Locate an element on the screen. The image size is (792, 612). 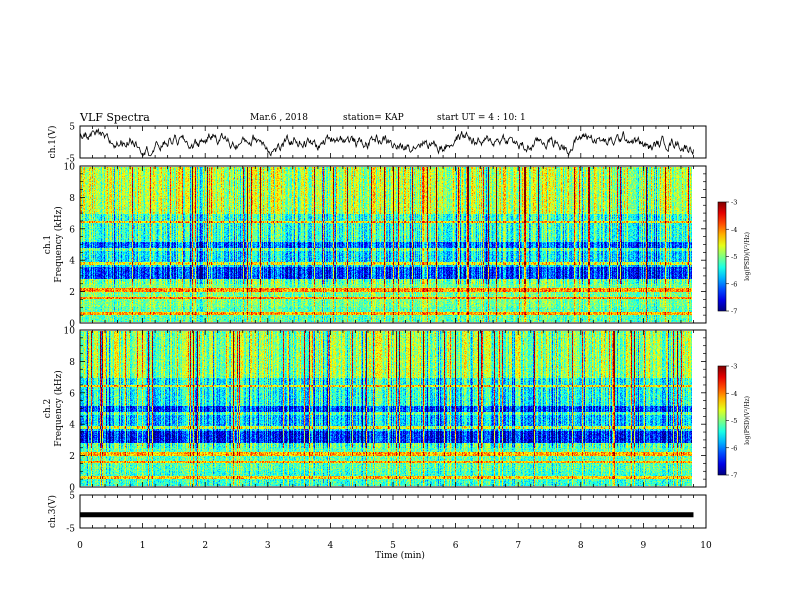
ch1-spectrogram-ylabel: ch.1Frequency (kHz) is located at coordinates (53, 244).